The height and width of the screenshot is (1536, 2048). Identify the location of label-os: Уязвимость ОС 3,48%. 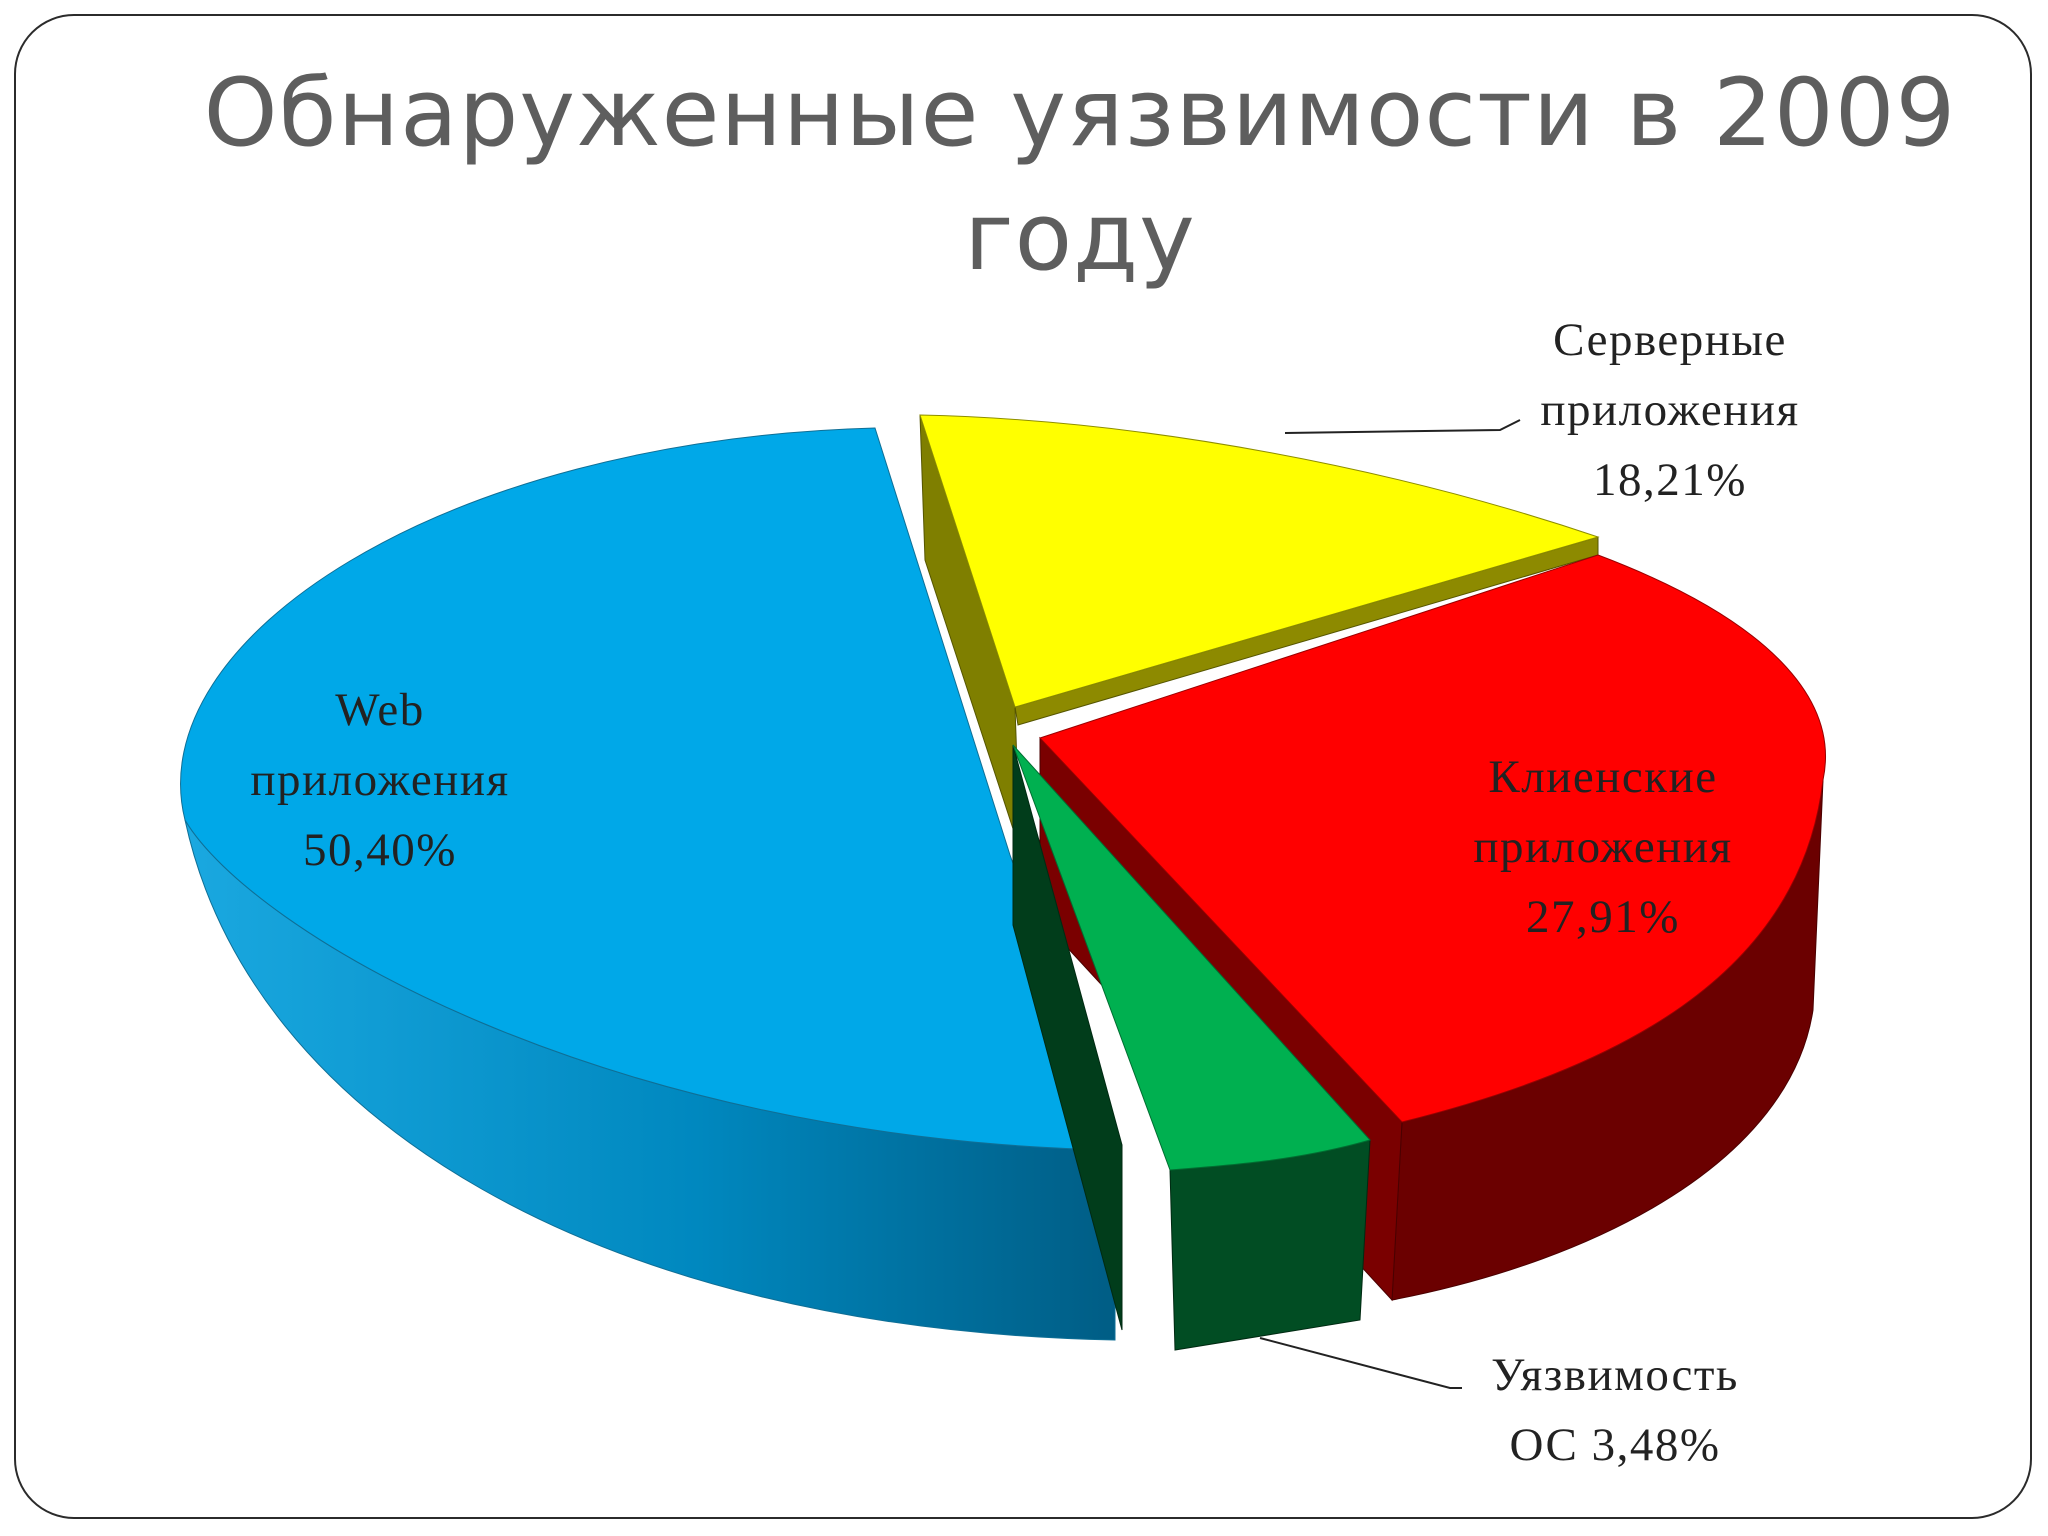
(1615, 1410).